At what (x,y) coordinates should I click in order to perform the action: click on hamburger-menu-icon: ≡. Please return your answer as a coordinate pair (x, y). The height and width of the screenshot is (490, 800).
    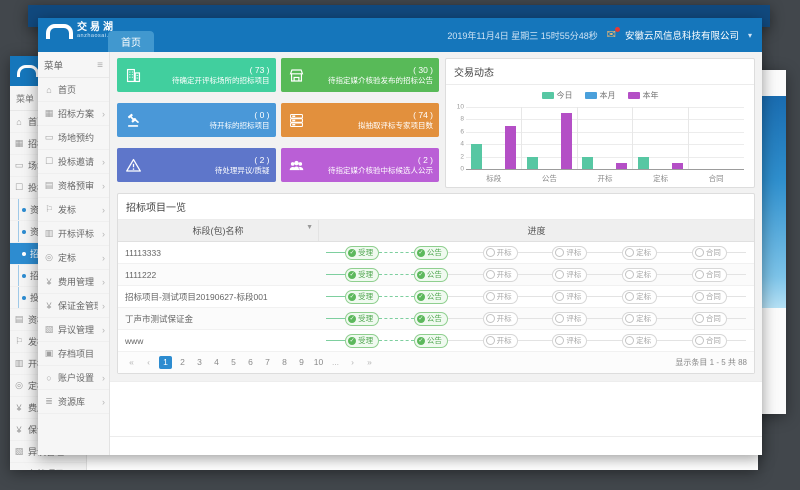
    Looking at the image, I should click on (100, 65).